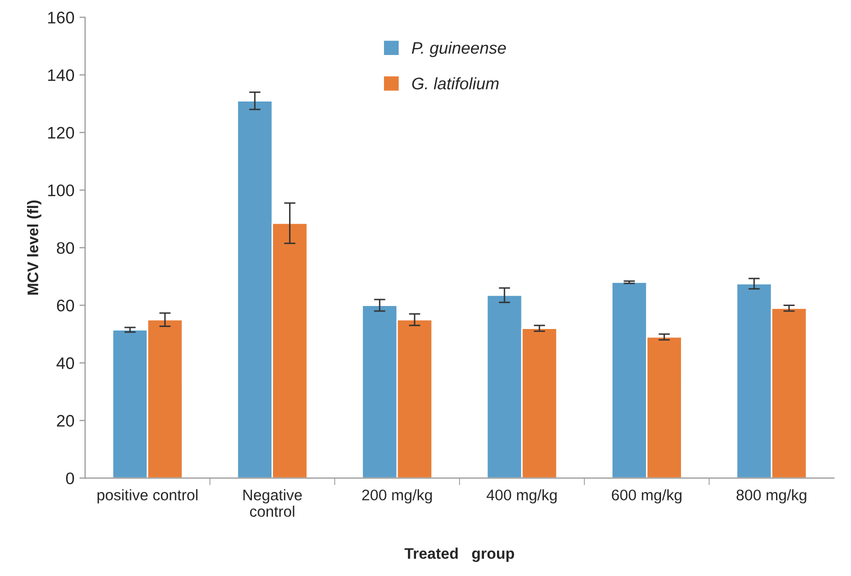 The height and width of the screenshot is (576, 851). Describe the element at coordinates (148, 496) in the screenshot. I see `x-tick-label: positive control` at that location.